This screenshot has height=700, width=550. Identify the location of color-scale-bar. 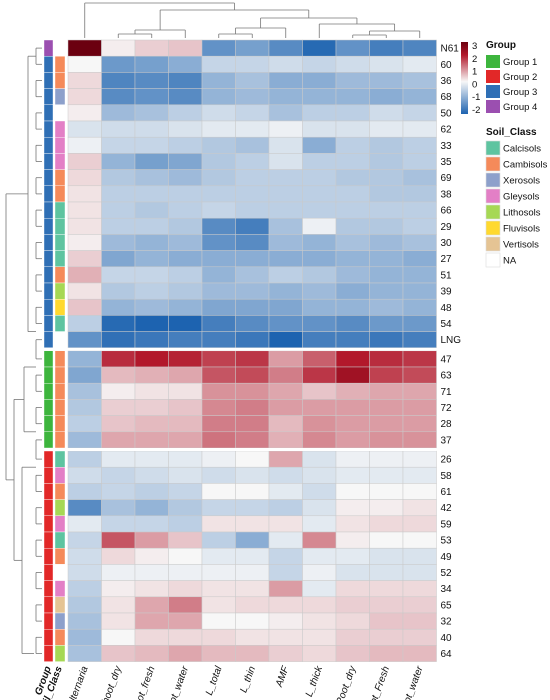
(464, 78).